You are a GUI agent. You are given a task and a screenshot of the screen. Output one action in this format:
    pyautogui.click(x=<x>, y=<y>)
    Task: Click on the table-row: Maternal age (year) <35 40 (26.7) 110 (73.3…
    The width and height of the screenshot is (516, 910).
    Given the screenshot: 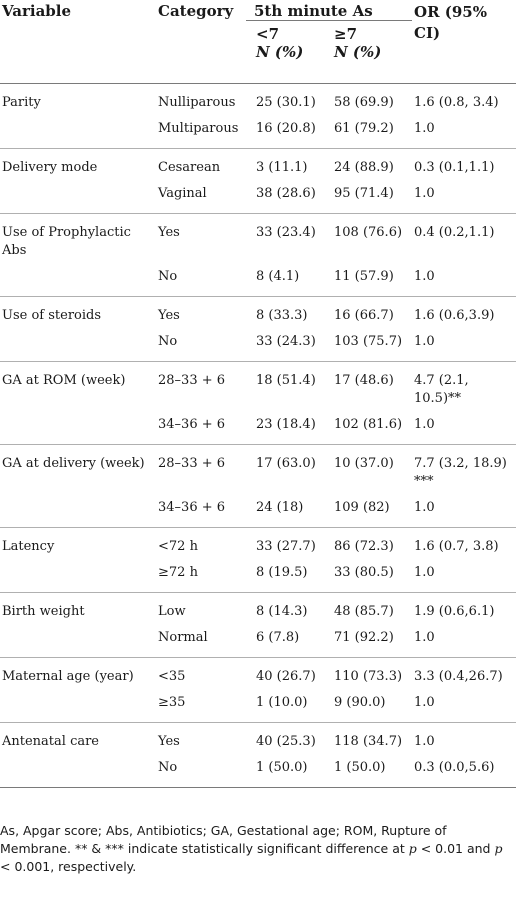 What is the action you would take?
    pyautogui.click(x=258, y=672)
    